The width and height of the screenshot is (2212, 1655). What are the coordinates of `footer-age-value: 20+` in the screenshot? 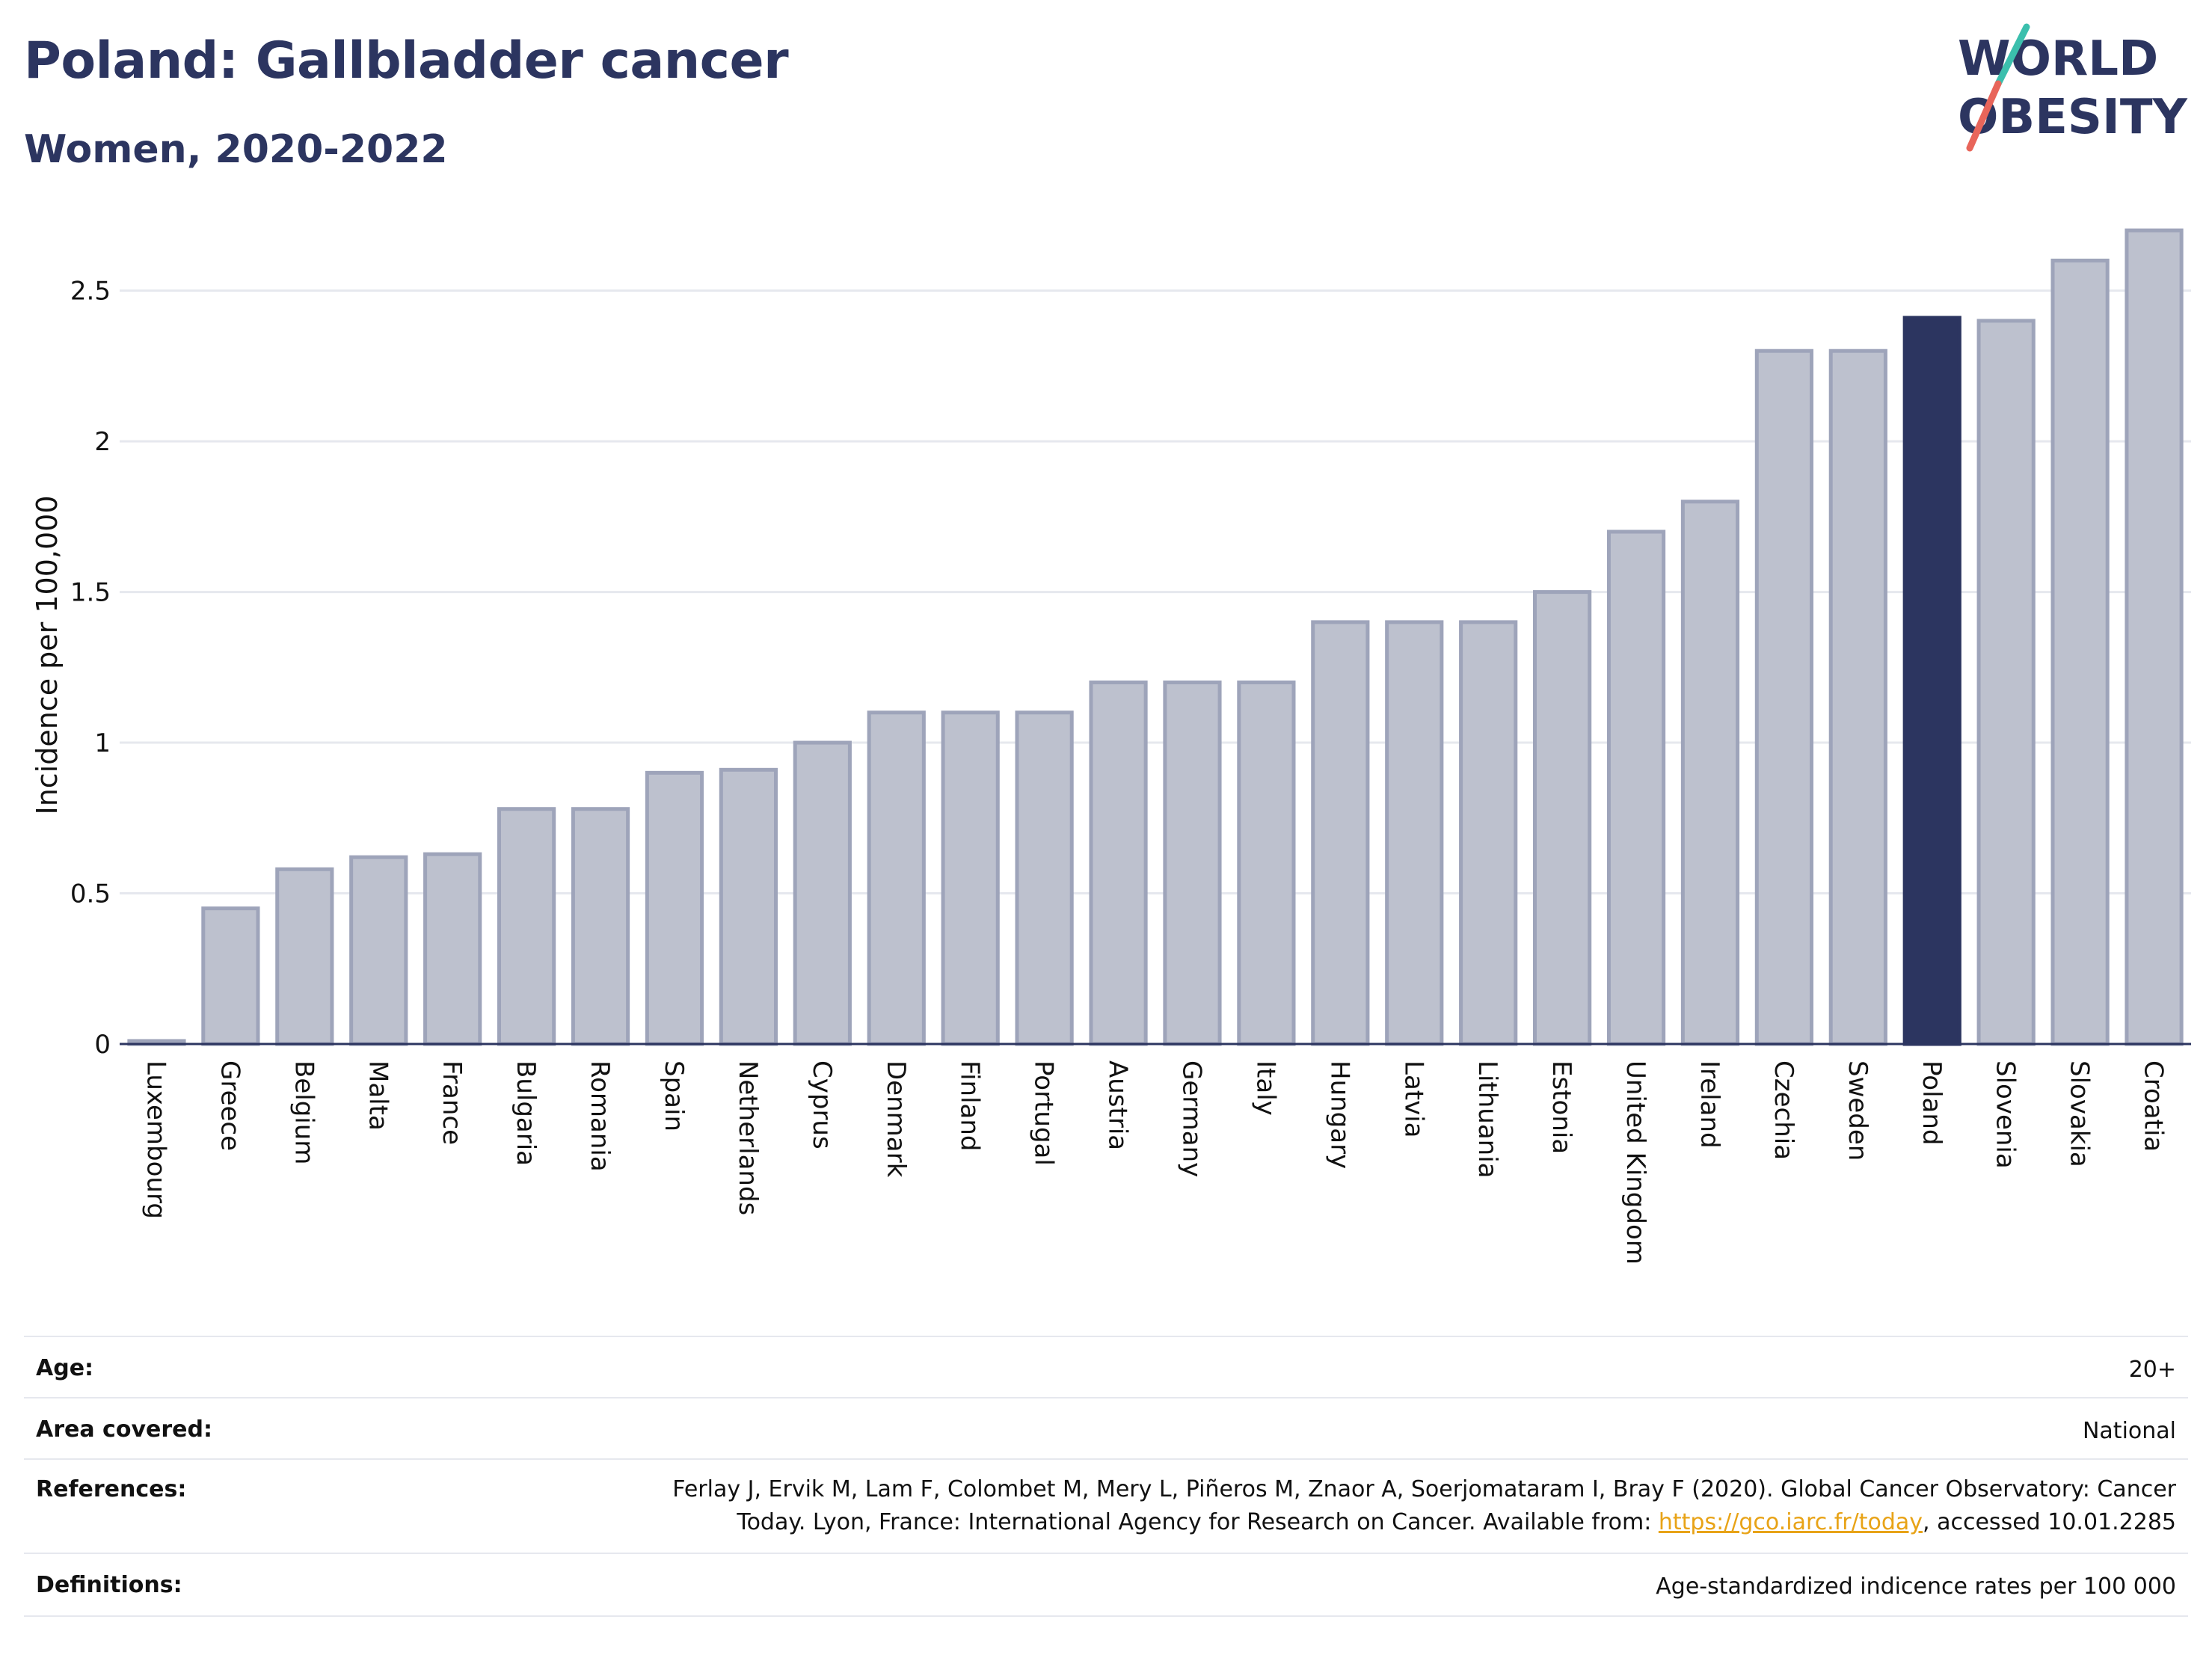 It's located at (2152, 1370).